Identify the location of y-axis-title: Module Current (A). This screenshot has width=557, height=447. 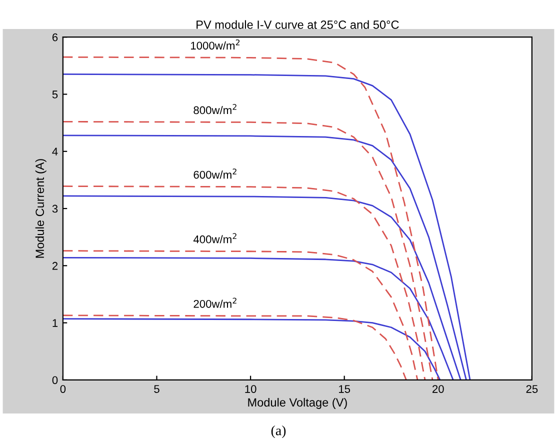
(40, 208).